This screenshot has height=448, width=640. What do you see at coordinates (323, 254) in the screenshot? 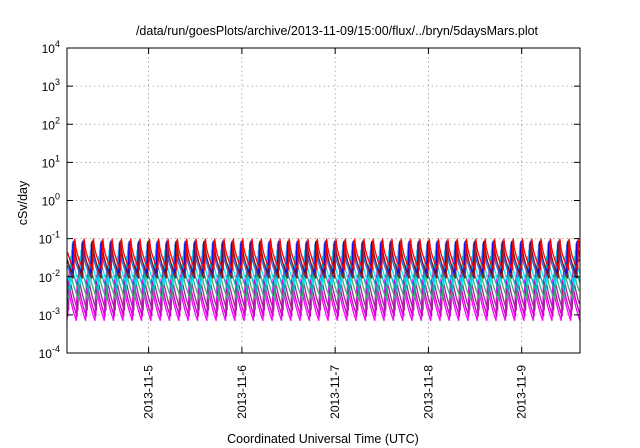
I see `series-line` at bounding box center [323, 254].